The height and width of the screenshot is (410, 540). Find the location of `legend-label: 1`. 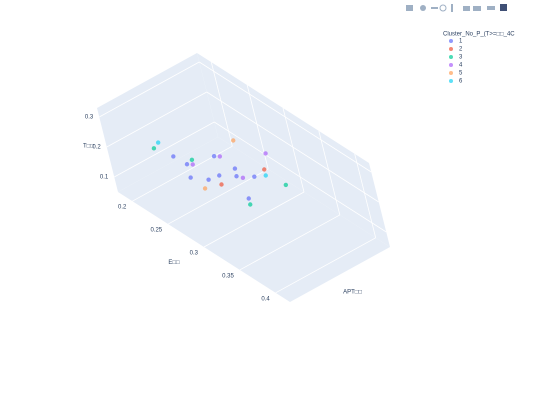

legend-label: 1 is located at coordinates (461, 42).